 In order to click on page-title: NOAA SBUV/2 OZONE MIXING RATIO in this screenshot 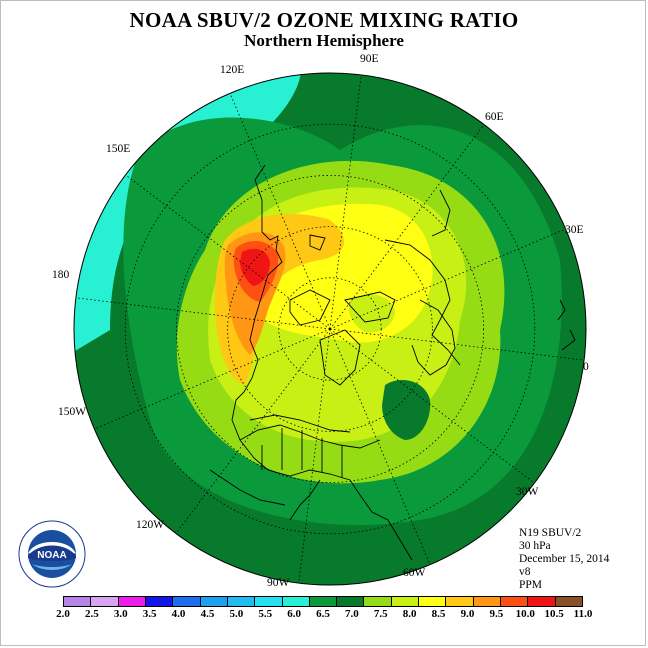, I will do `click(324, 20)`.